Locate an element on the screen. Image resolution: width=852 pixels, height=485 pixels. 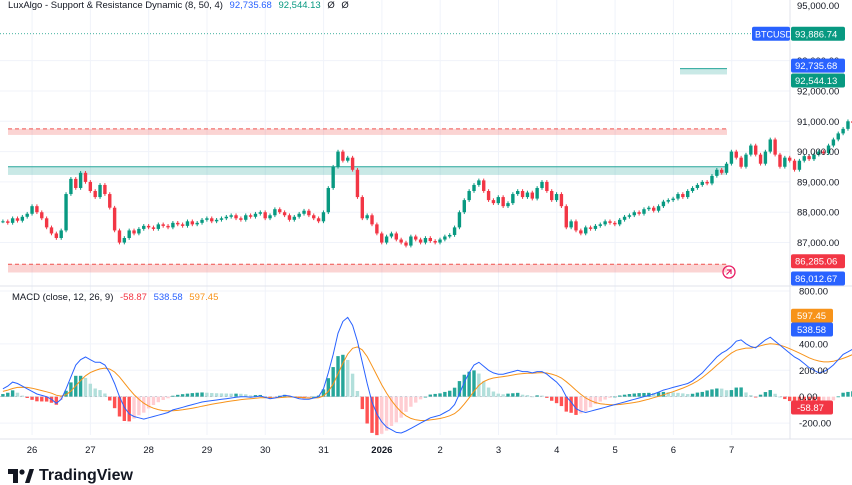
zone-resistance is located at coordinates (367, 268).